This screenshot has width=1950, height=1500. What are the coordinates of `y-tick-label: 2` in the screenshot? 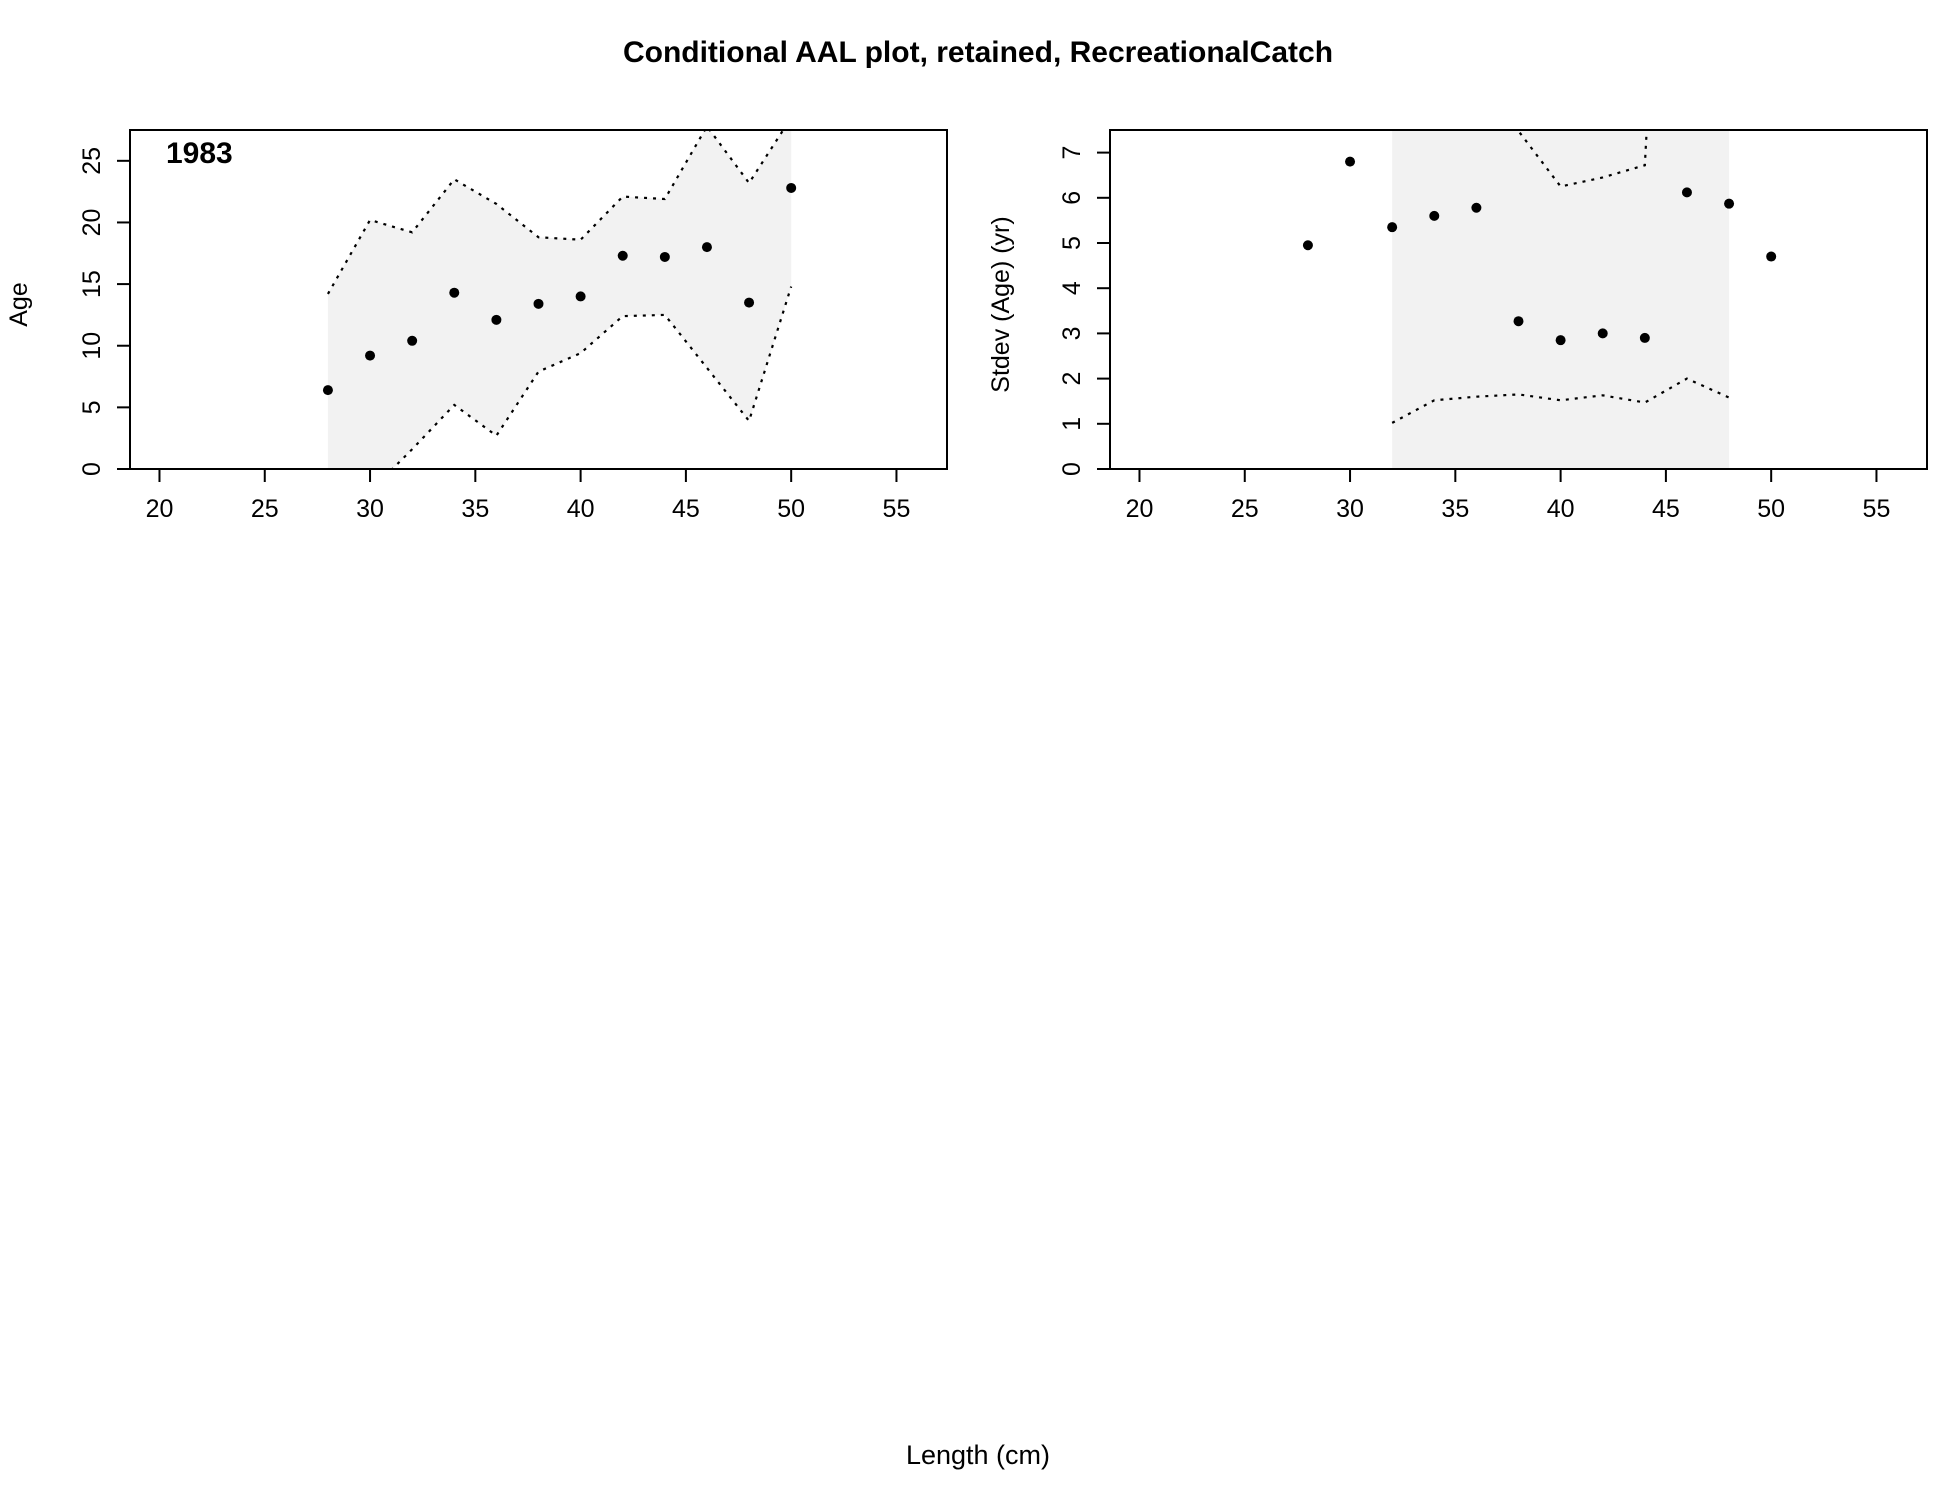 It's located at (1072, 379).